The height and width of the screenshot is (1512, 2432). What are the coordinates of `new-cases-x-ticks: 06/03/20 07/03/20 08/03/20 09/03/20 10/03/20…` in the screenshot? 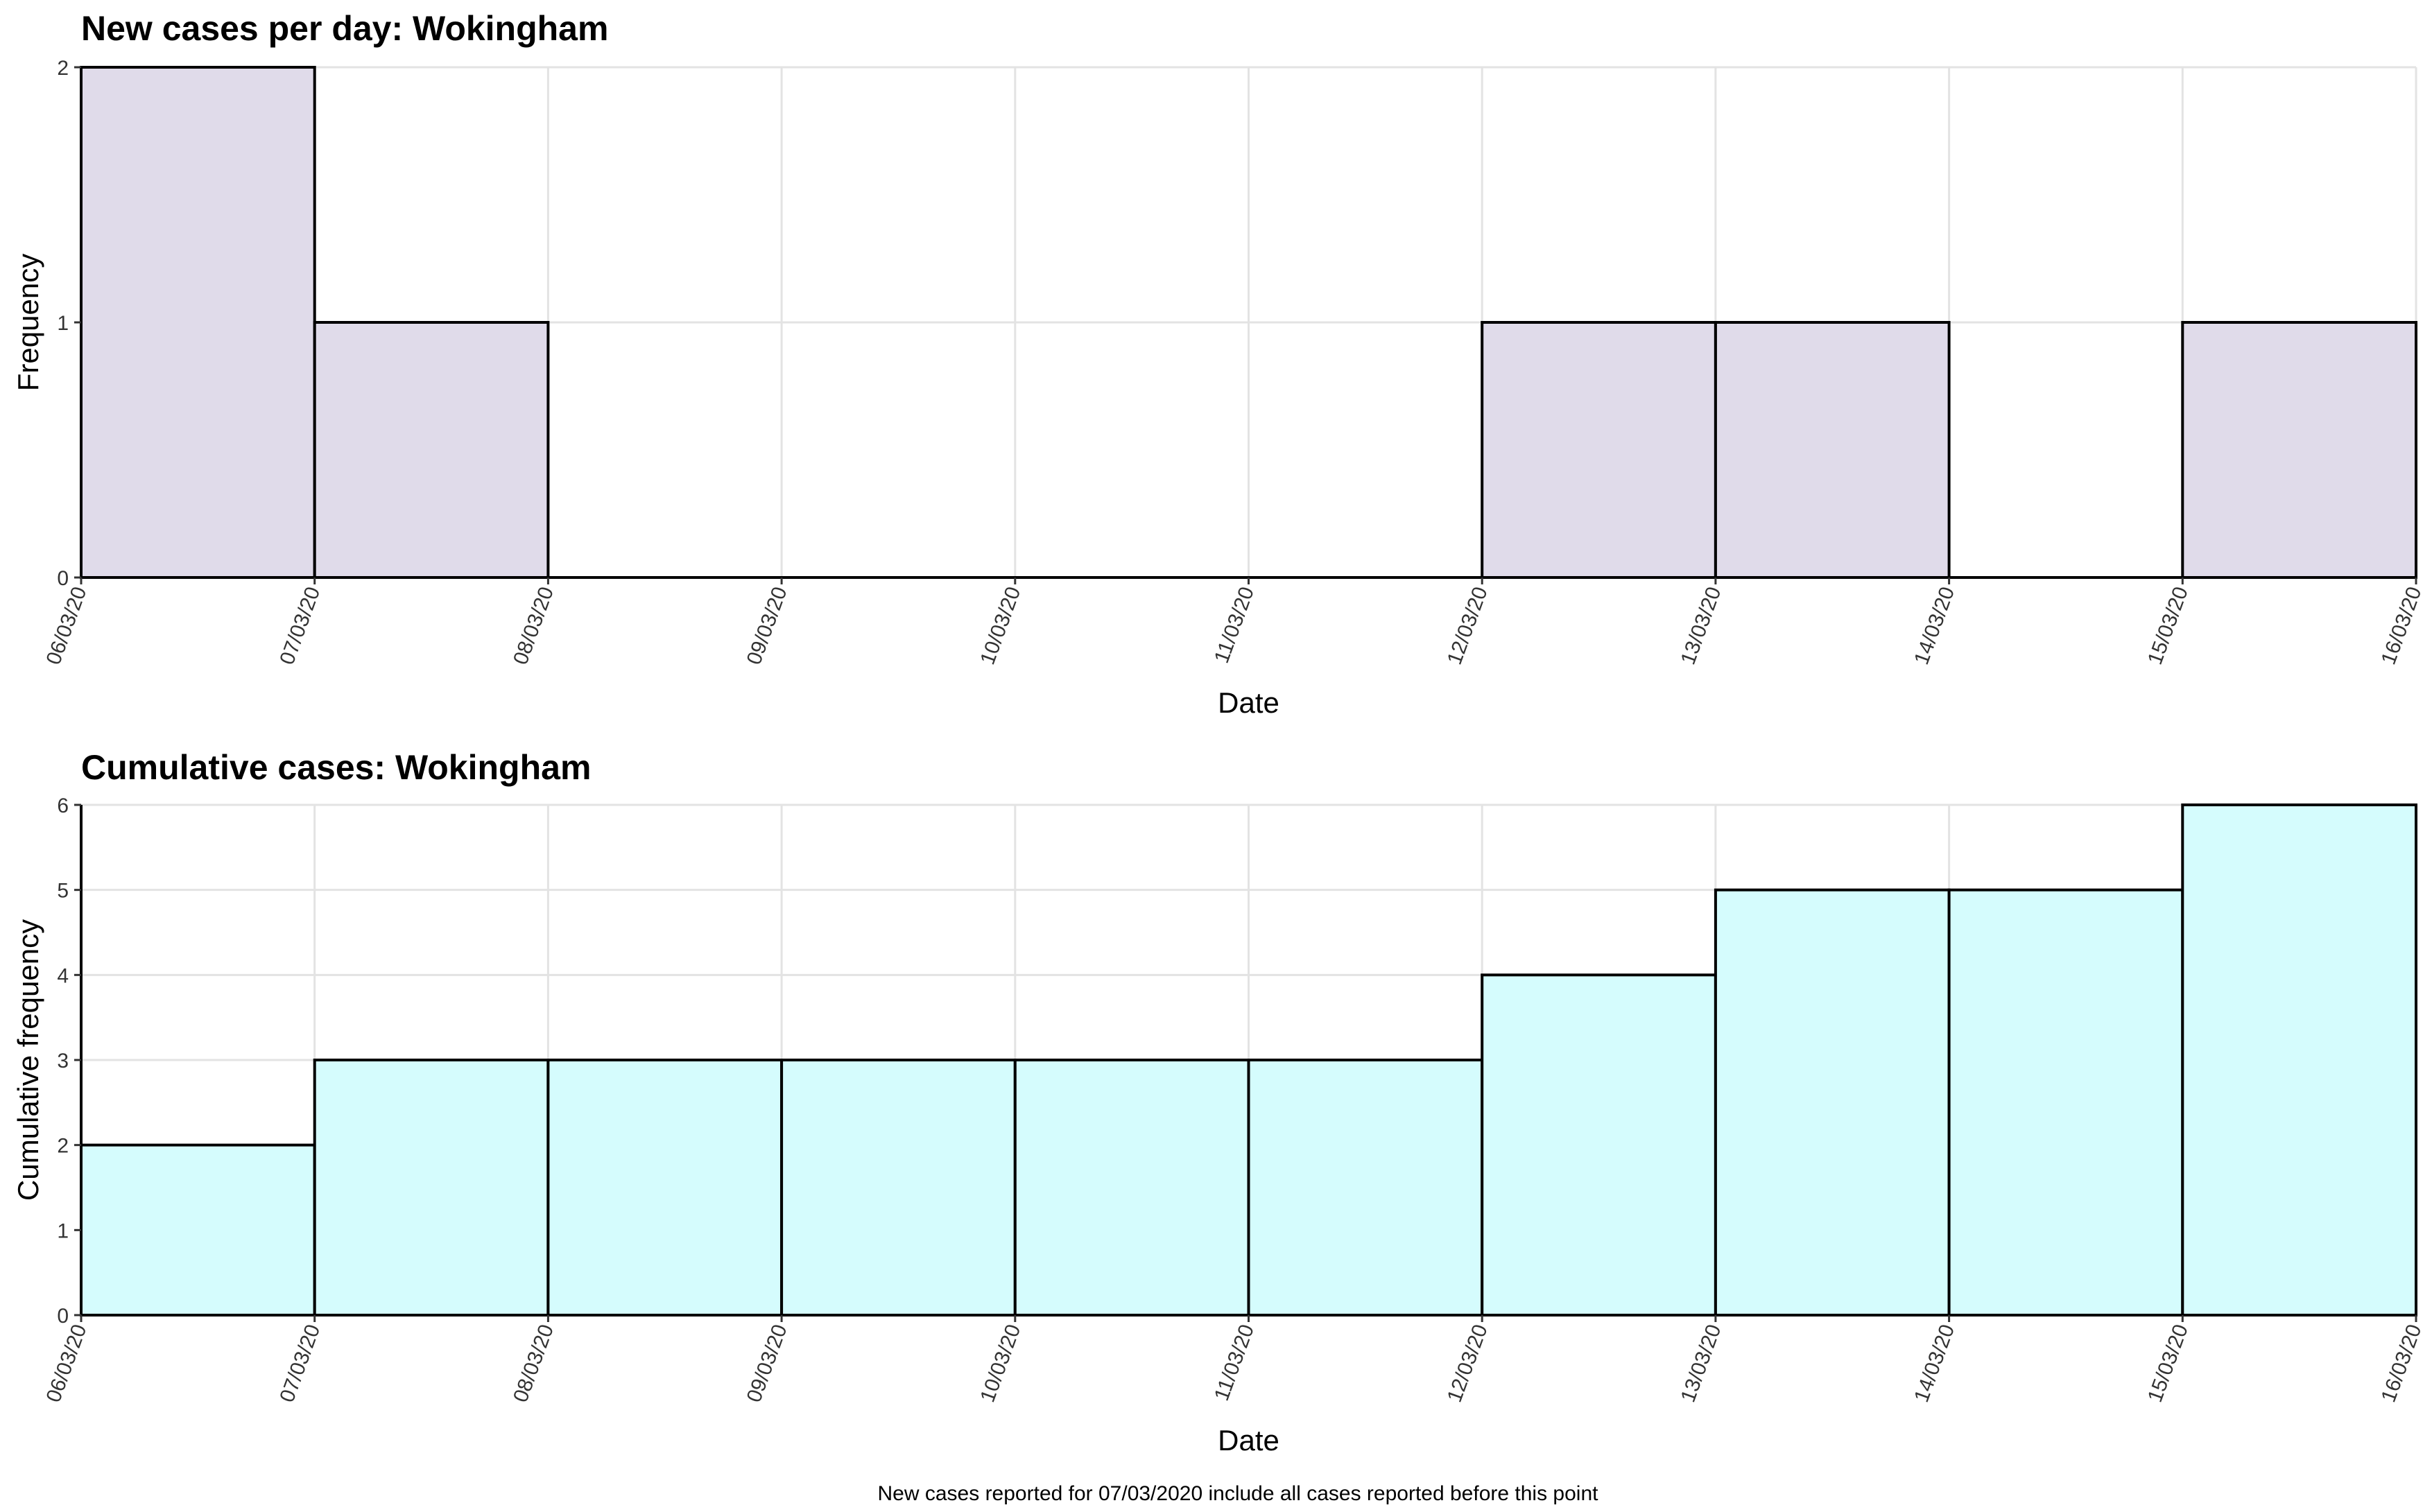 It's located at (1234, 622).